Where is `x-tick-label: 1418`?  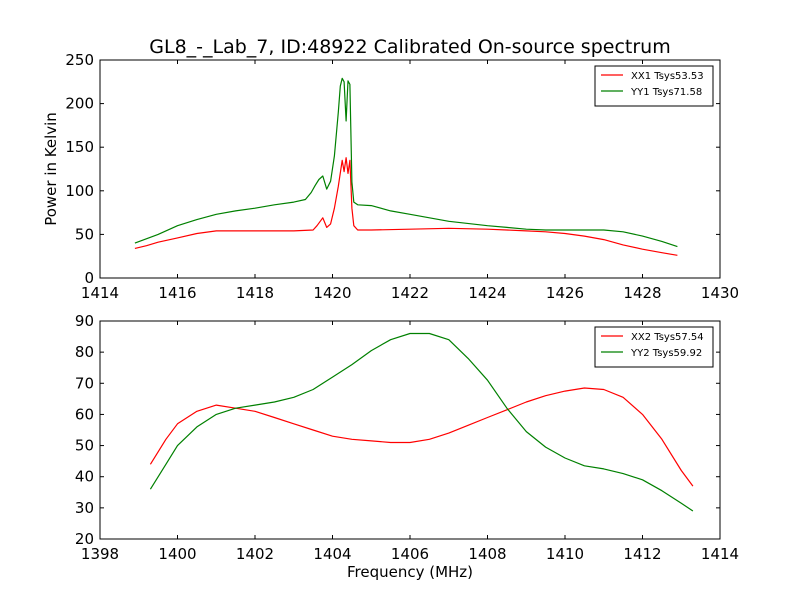 x-tick-label: 1418 is located at coordinates (255, 293).